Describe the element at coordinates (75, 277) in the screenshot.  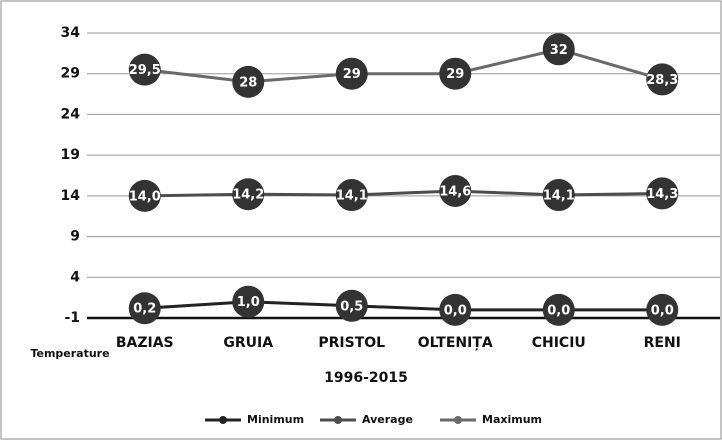
I see `y-tick-label: 4` at that location.